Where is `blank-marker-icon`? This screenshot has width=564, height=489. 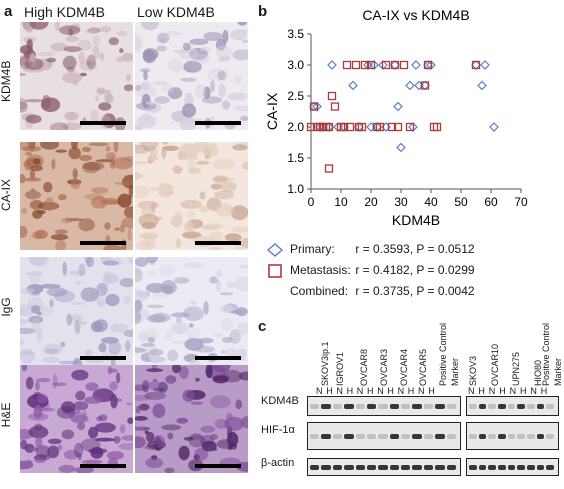 blank-marker-icon is located at coordinates (275, 292).